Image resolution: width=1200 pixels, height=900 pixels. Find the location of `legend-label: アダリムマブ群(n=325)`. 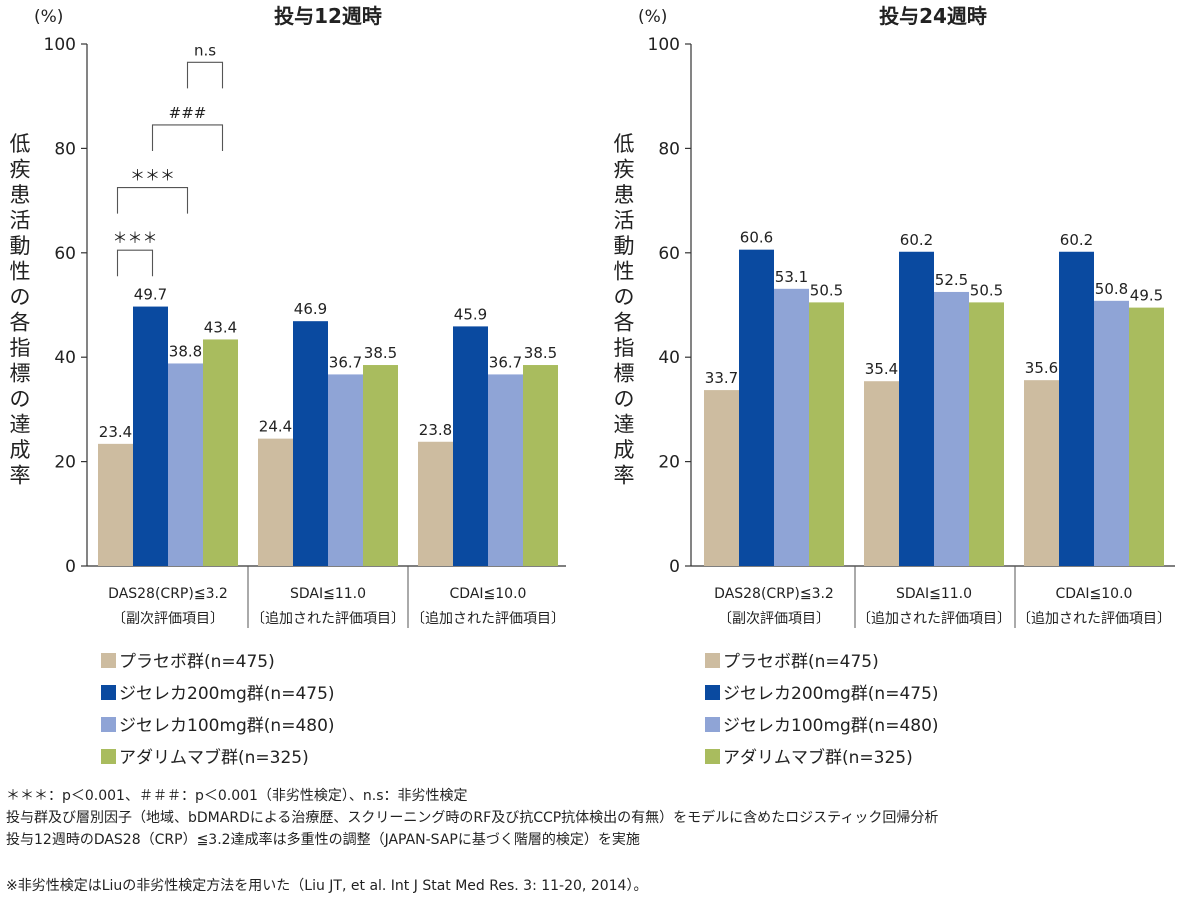

legend-label: アダリムマブ群(n=325) is located at coordinates (818, 757).